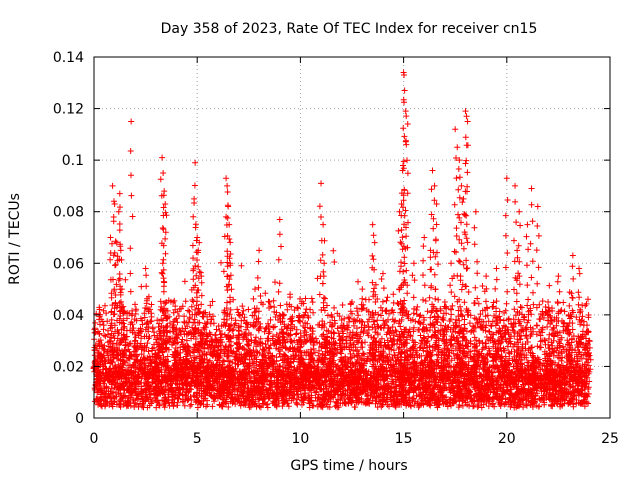  What do you see at coordinates (73, 161) in the screenshot?
I see `y-tick-label: 0.1` at bounding box center [73, 161].